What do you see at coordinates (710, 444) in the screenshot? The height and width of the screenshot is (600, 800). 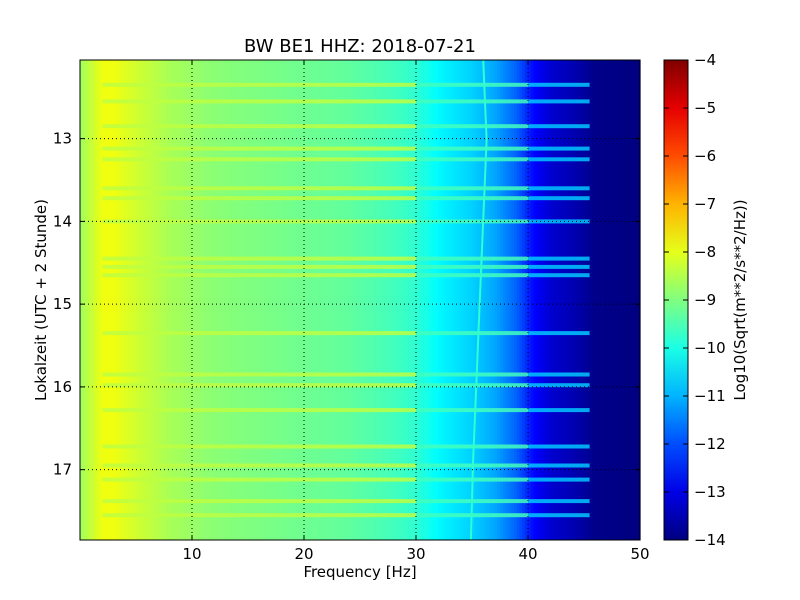 I see `colorbar-tick-label: −12` at bounding box center [710, 444].